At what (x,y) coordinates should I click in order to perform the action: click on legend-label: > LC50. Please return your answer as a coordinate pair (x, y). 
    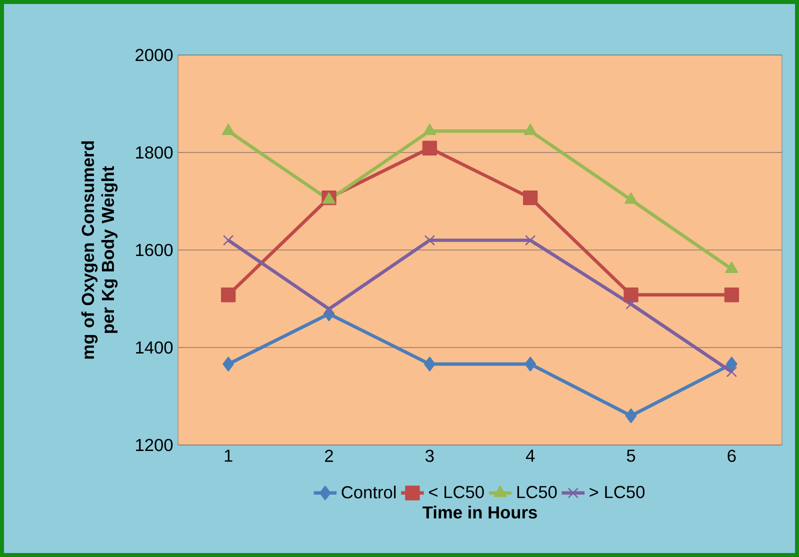
    Looking at the image, I should click on (617, 492).